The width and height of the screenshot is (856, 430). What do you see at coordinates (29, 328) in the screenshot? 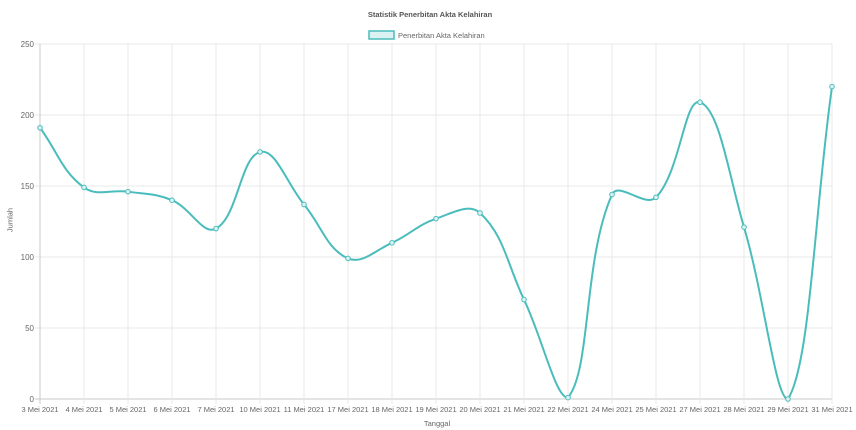
I see `y-tick-label: 50` at bounding box center [29, 328].